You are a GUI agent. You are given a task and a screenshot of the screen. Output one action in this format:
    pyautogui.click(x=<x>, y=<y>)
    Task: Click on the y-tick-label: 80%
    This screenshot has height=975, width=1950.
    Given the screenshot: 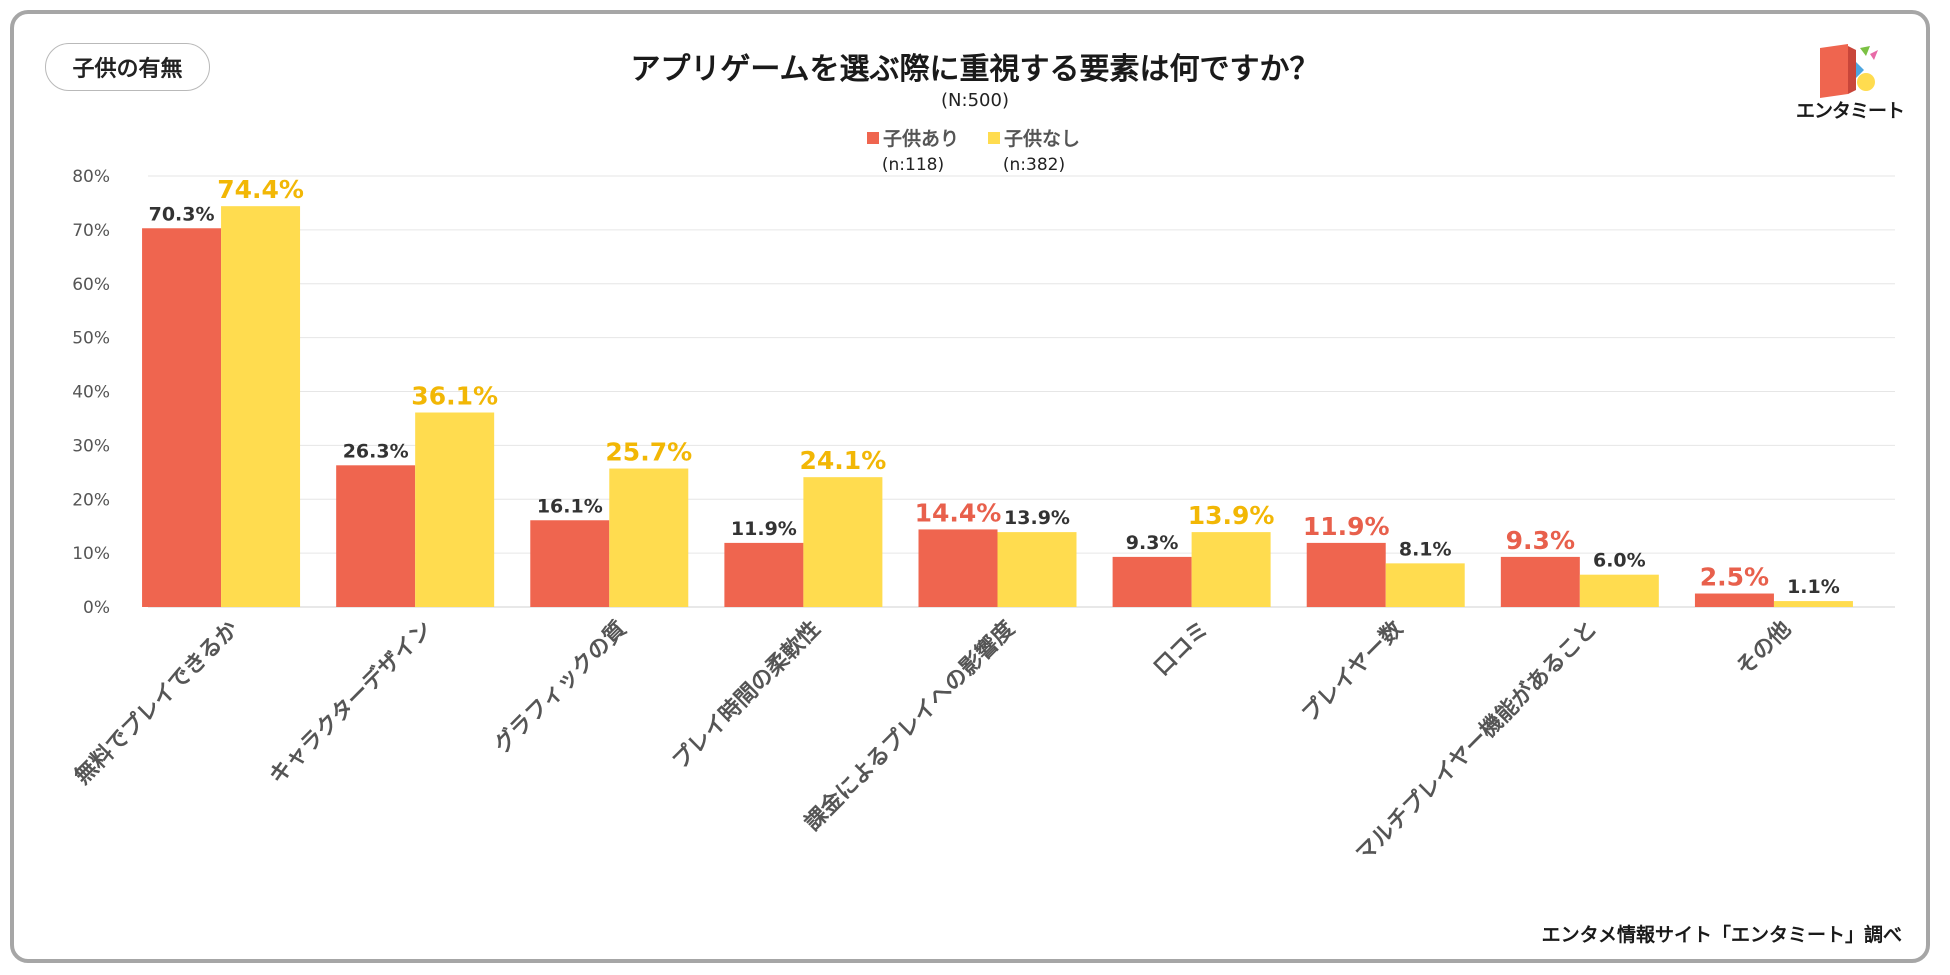 What is the action you would take?
    pyautogui.click(x=91, y=177)
    